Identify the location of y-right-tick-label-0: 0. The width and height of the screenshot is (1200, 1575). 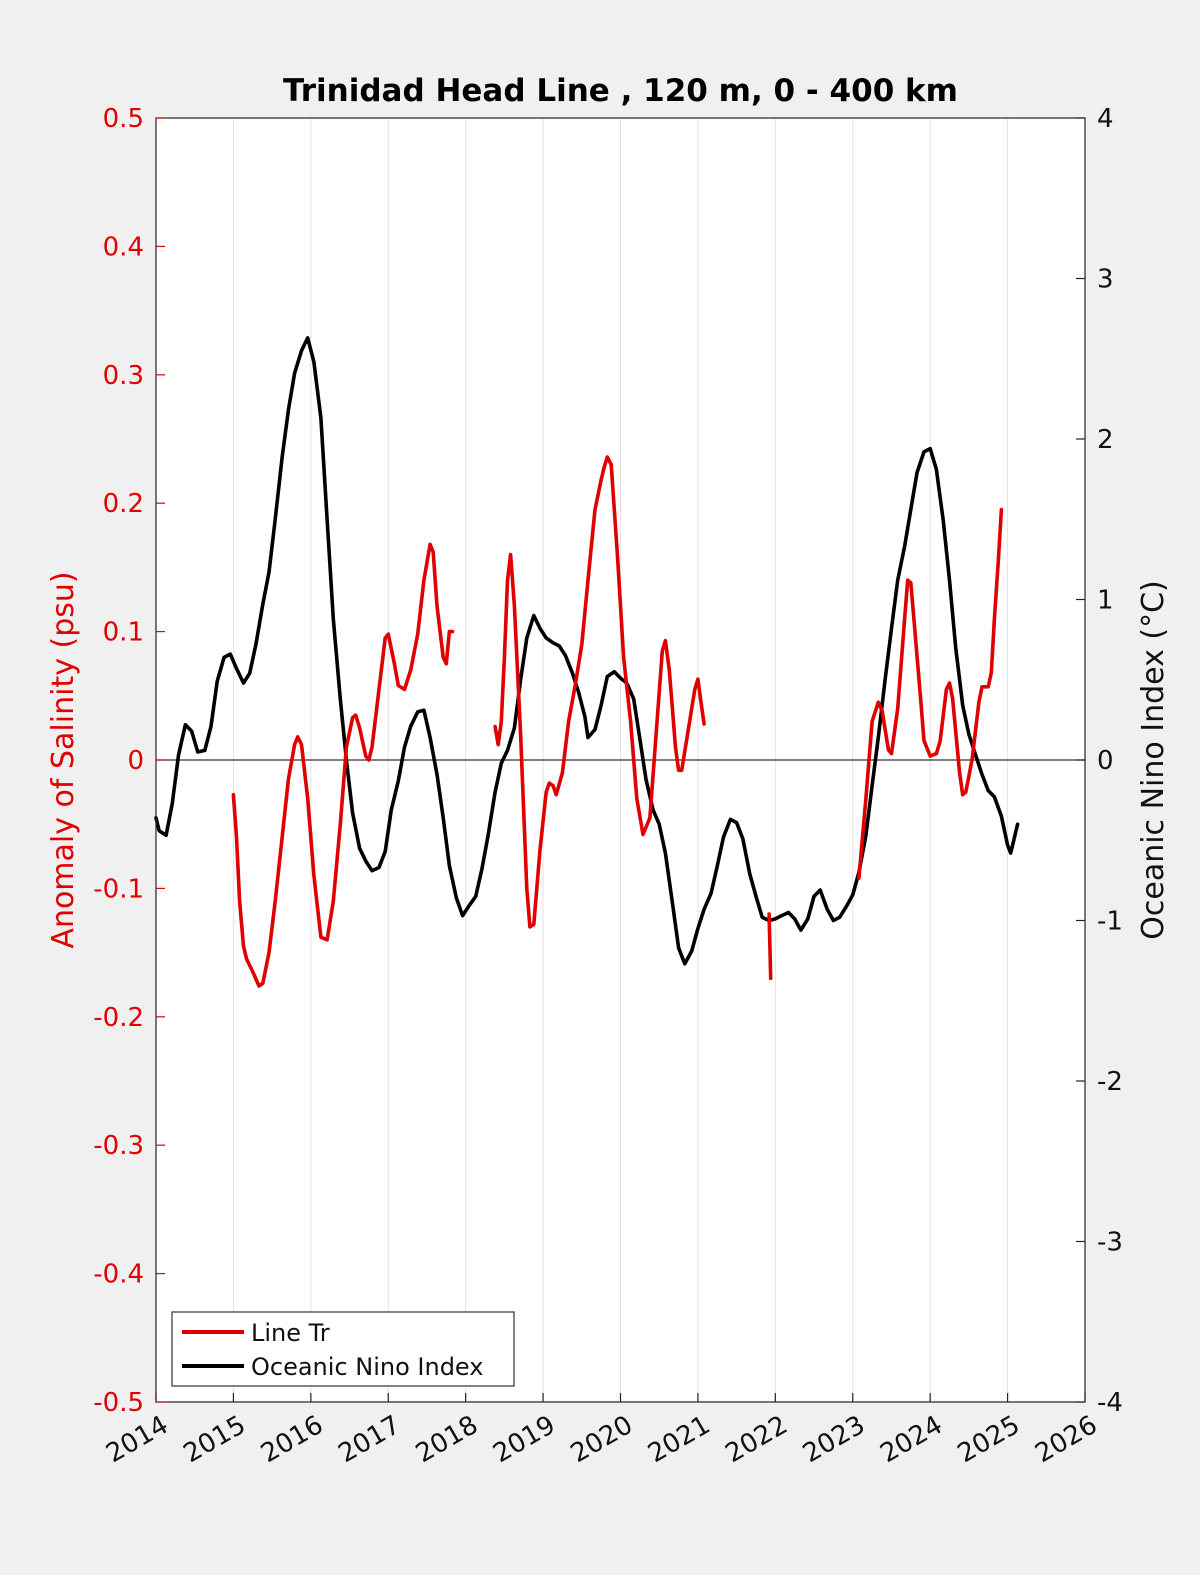
(1105, 761).